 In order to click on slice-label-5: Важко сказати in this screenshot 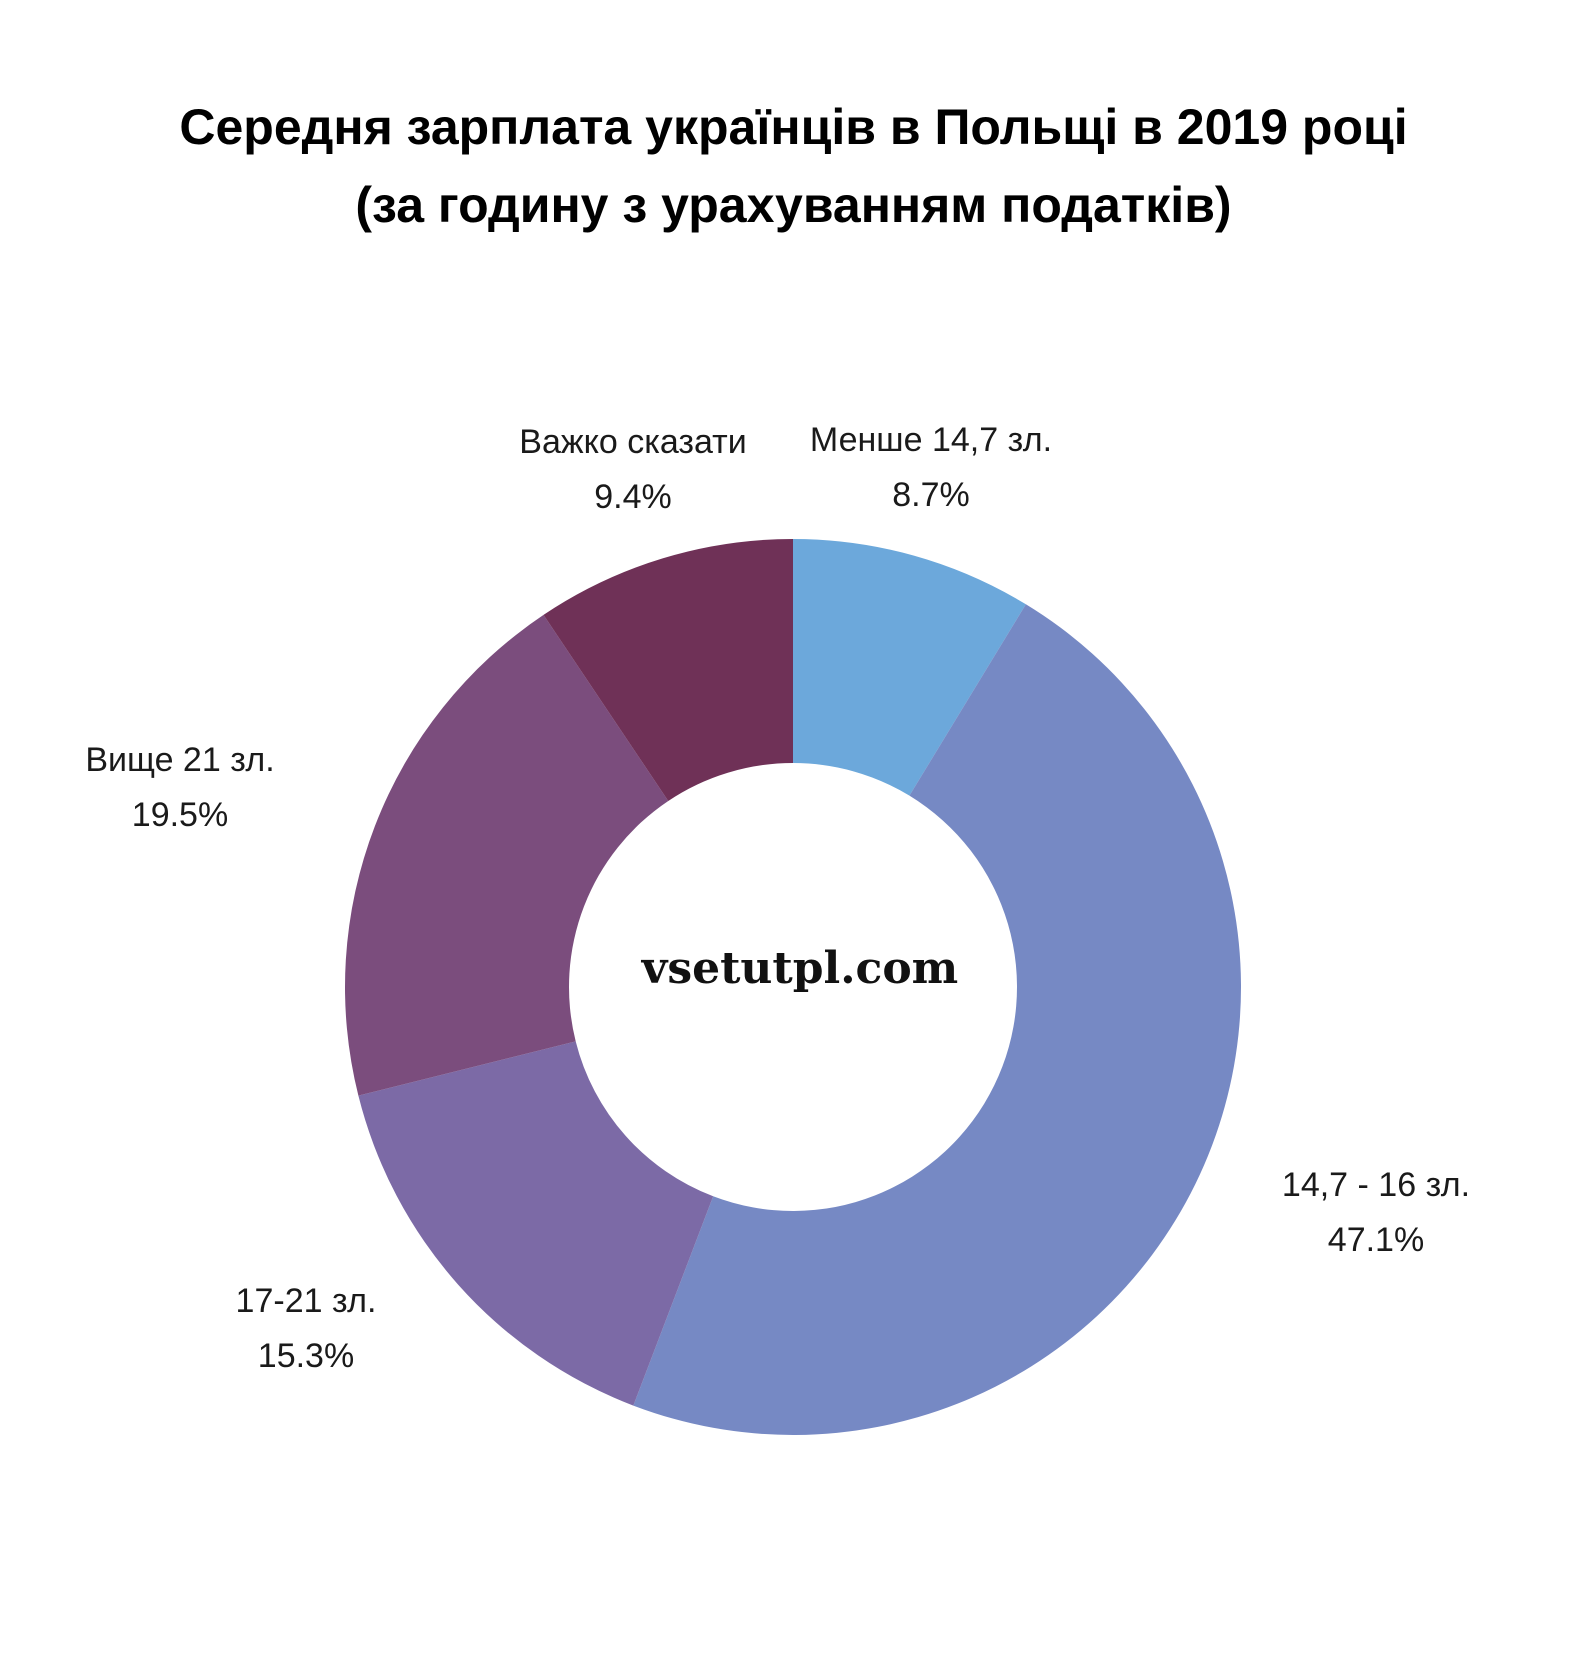, I will do `click(632, 442)`.